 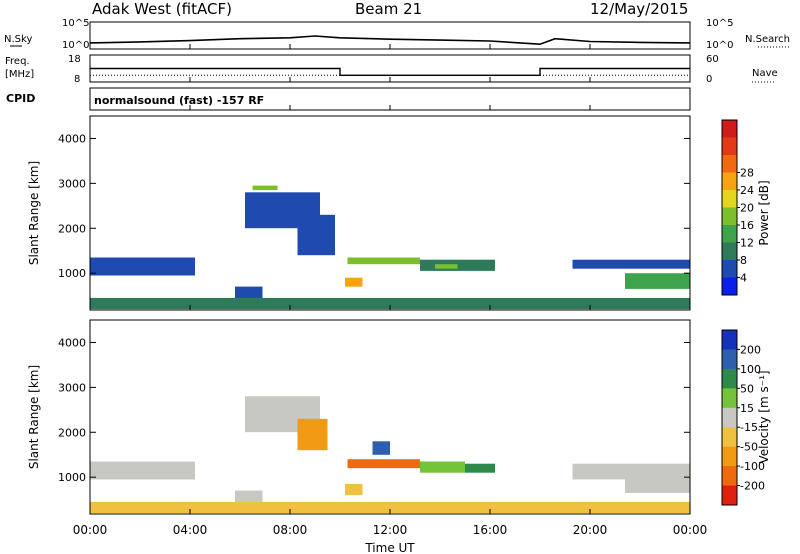 What do you see at coordinates (743, 278) in the screenshot?
I see `power-colorbar-tick-label-0: 4` at bounding box center [743, 278].